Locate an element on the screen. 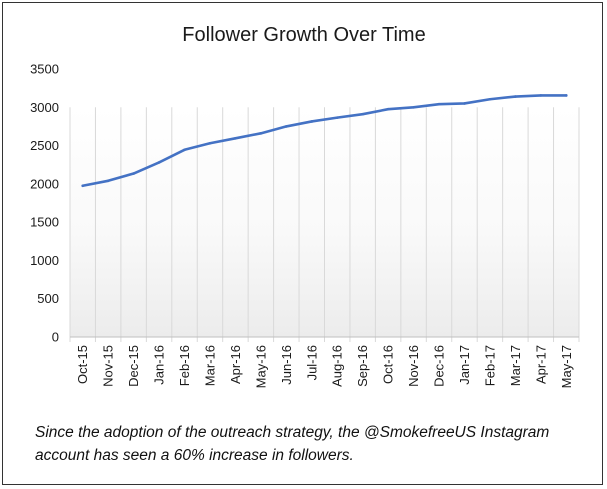 This screenshot has height=489, width=607. y-tick-label: 1000 is located at coordinates (44, 260).